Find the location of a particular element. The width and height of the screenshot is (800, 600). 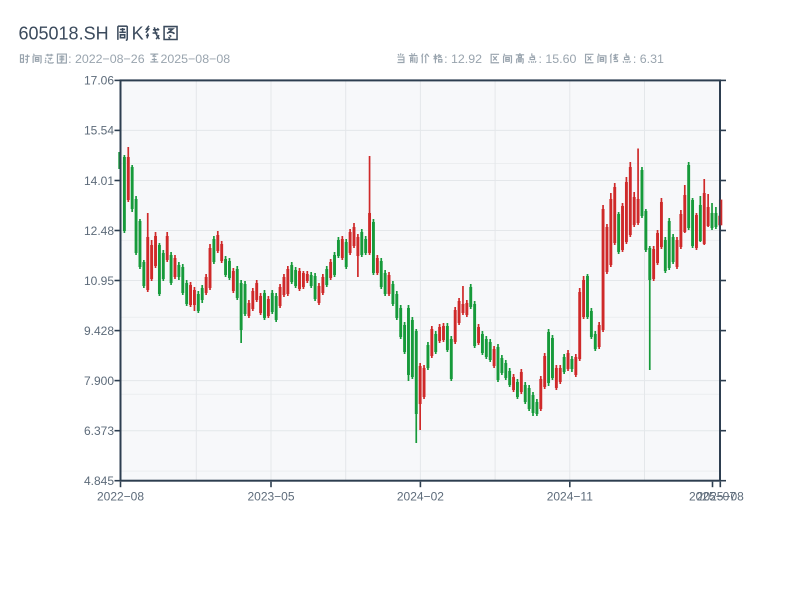

svg-text: K is located at coordinates (138, 34).